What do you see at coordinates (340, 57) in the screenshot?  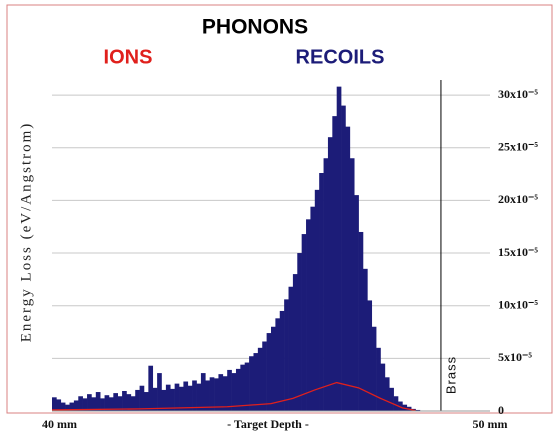 I see `legend-entry: RECOILS` at bounding box center [340, 57].